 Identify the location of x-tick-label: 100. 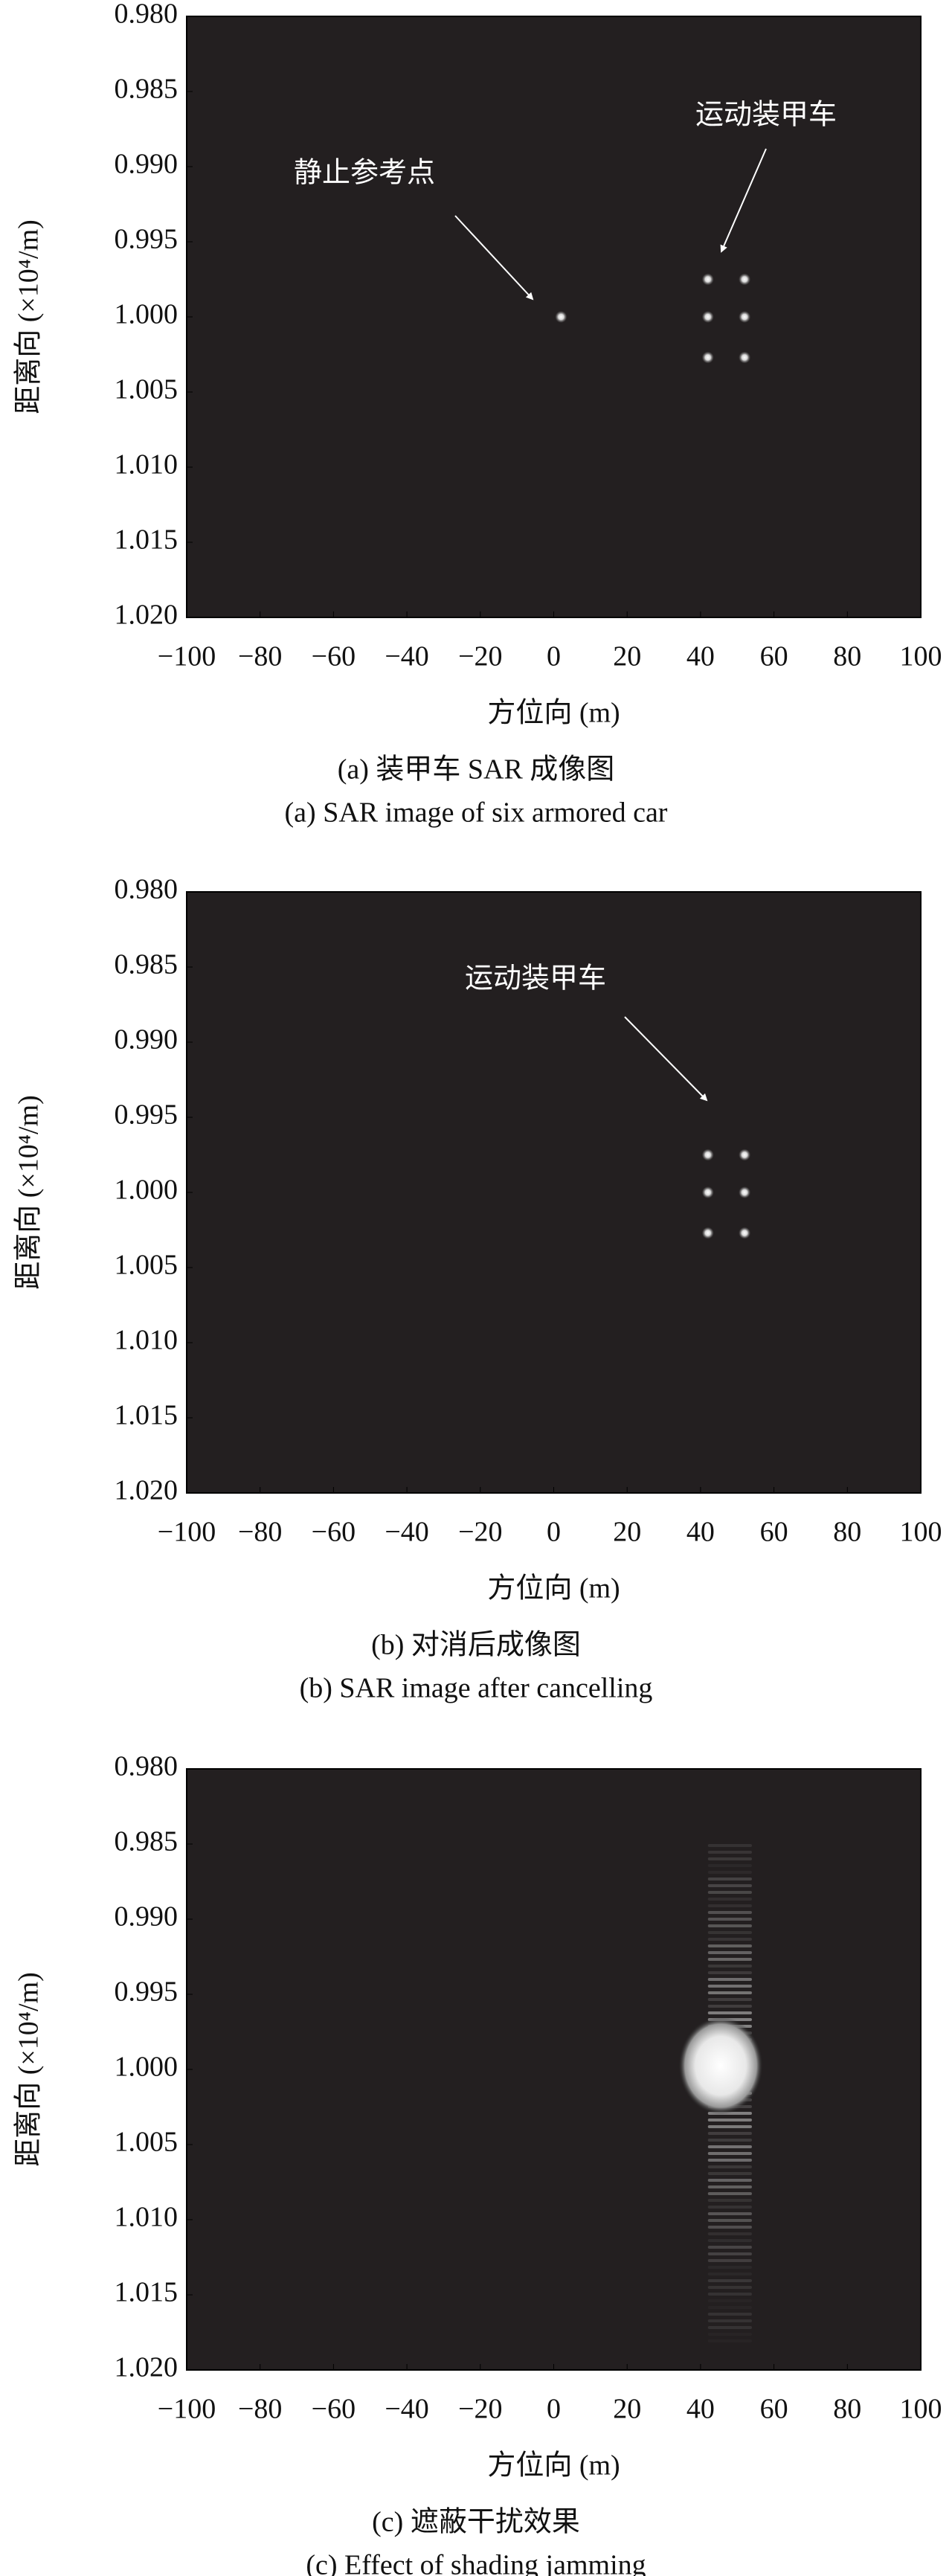
(921, 656).